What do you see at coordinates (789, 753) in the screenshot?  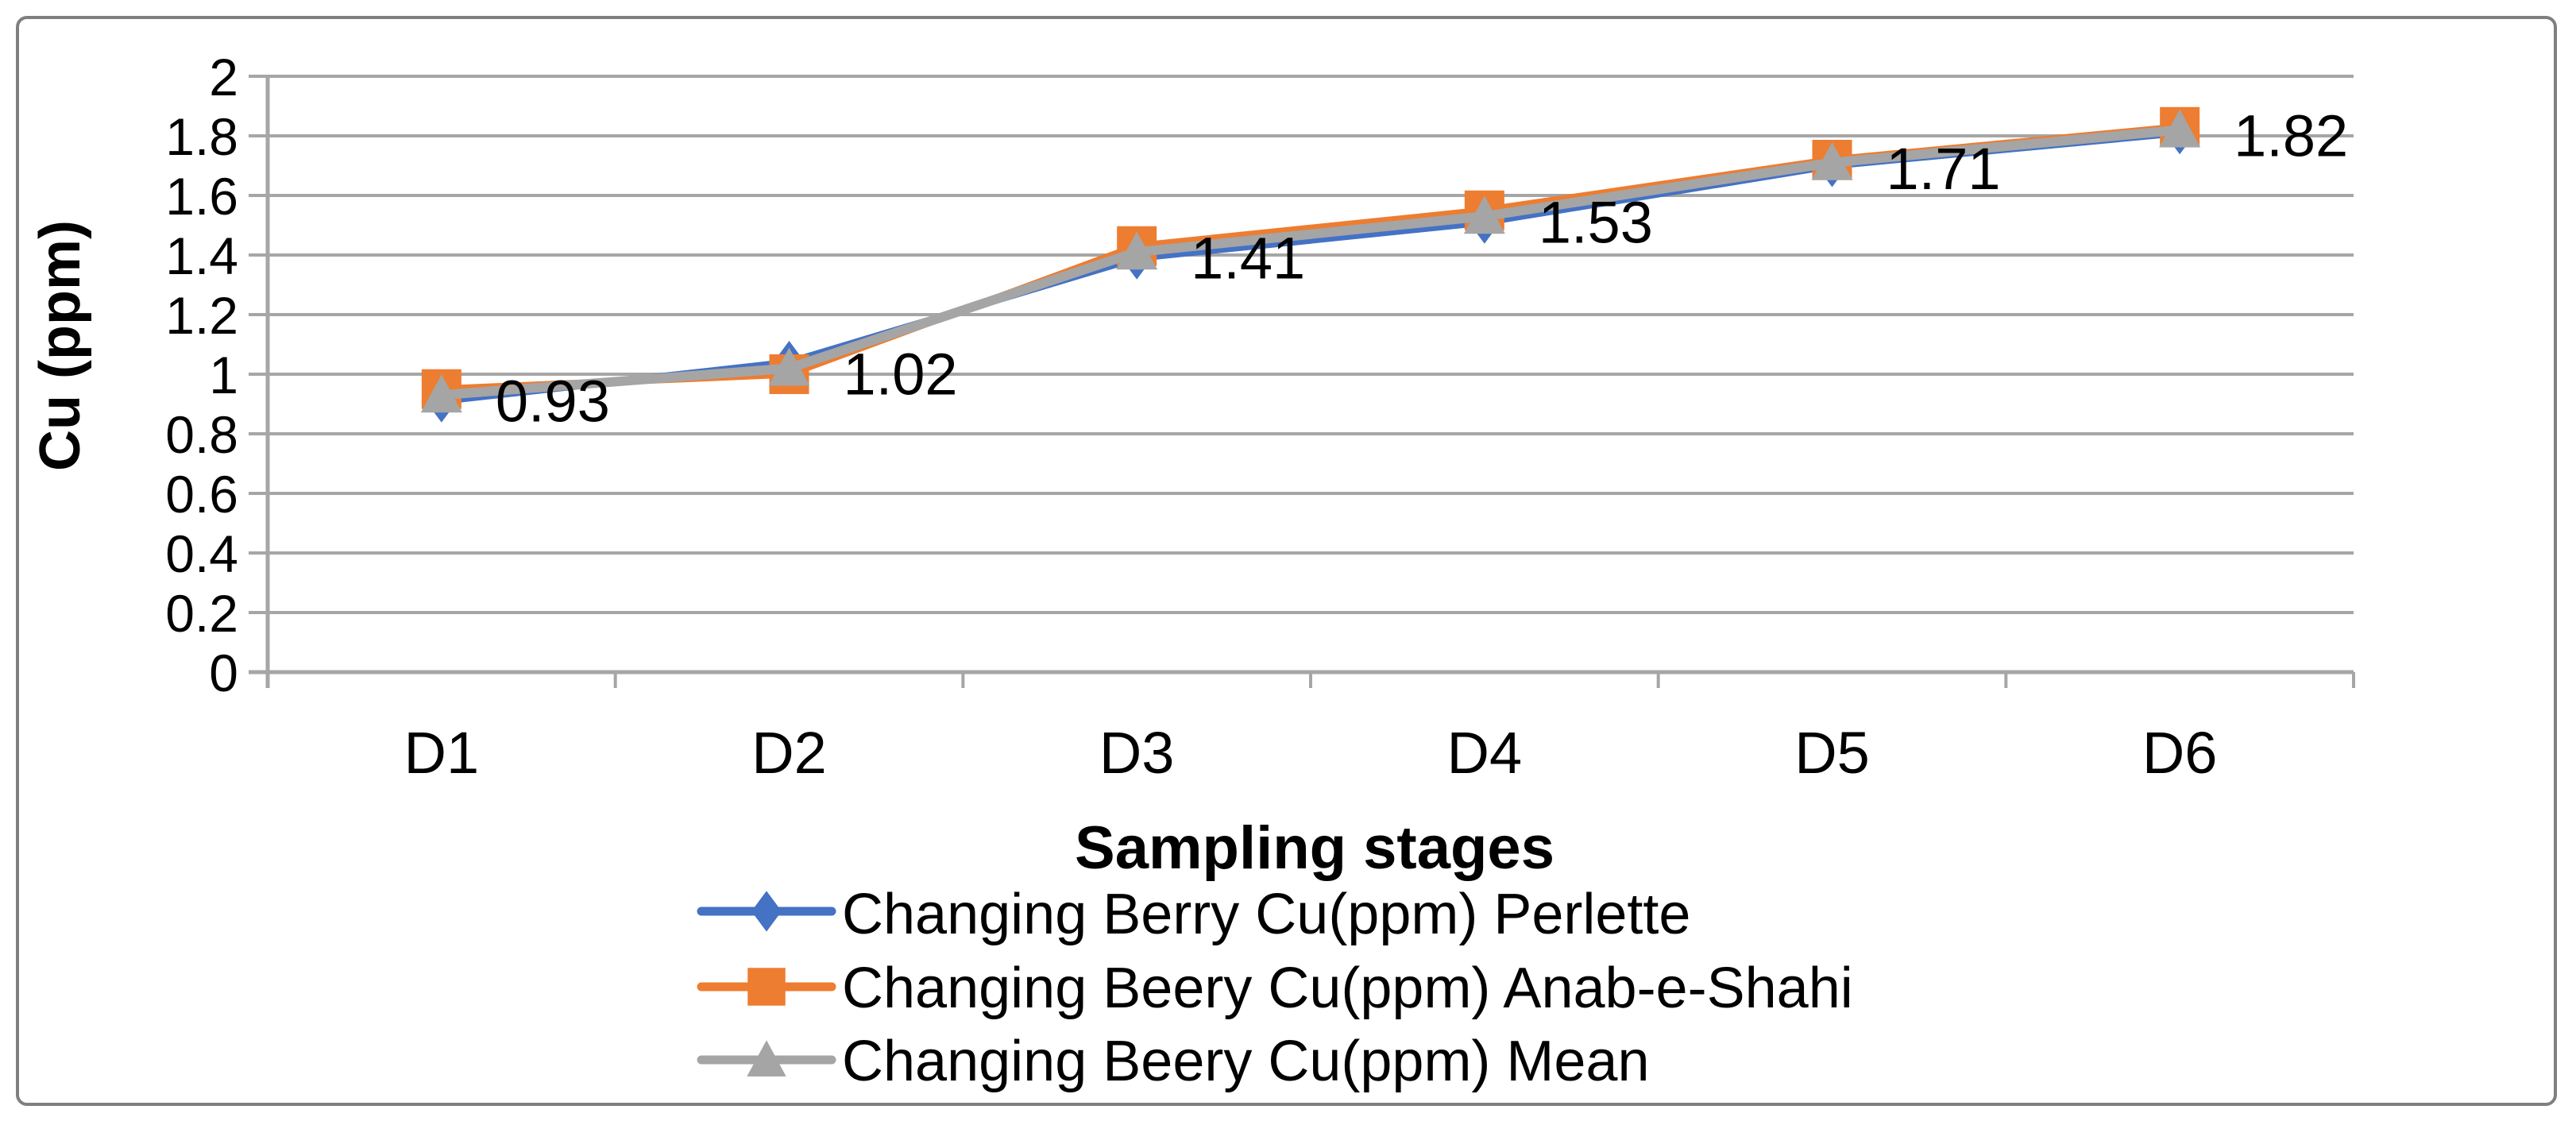 I see `x-category-label: D2` at bounding box center [789, 753].